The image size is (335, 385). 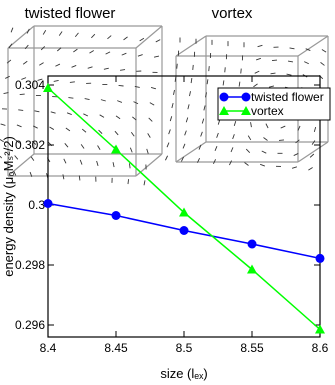 What do you see at coordinates (36, 205) in the screenshot?
I see `y-tick-label: 0.3` at bounding box center [36, 205].